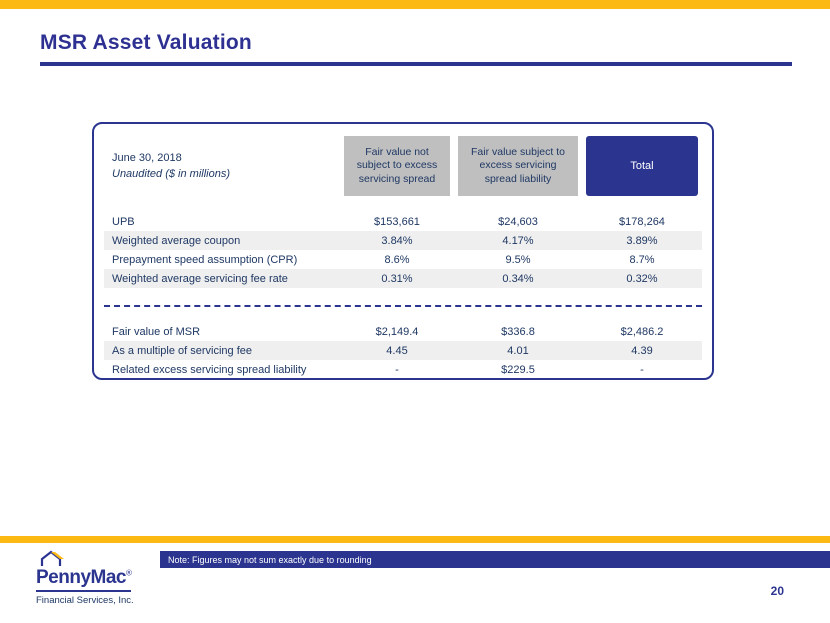 The height and width of the screenshot is (623, 830). Describe the element at coordinates (416, 64) in the screenshot. I see `title-divider` at that location.